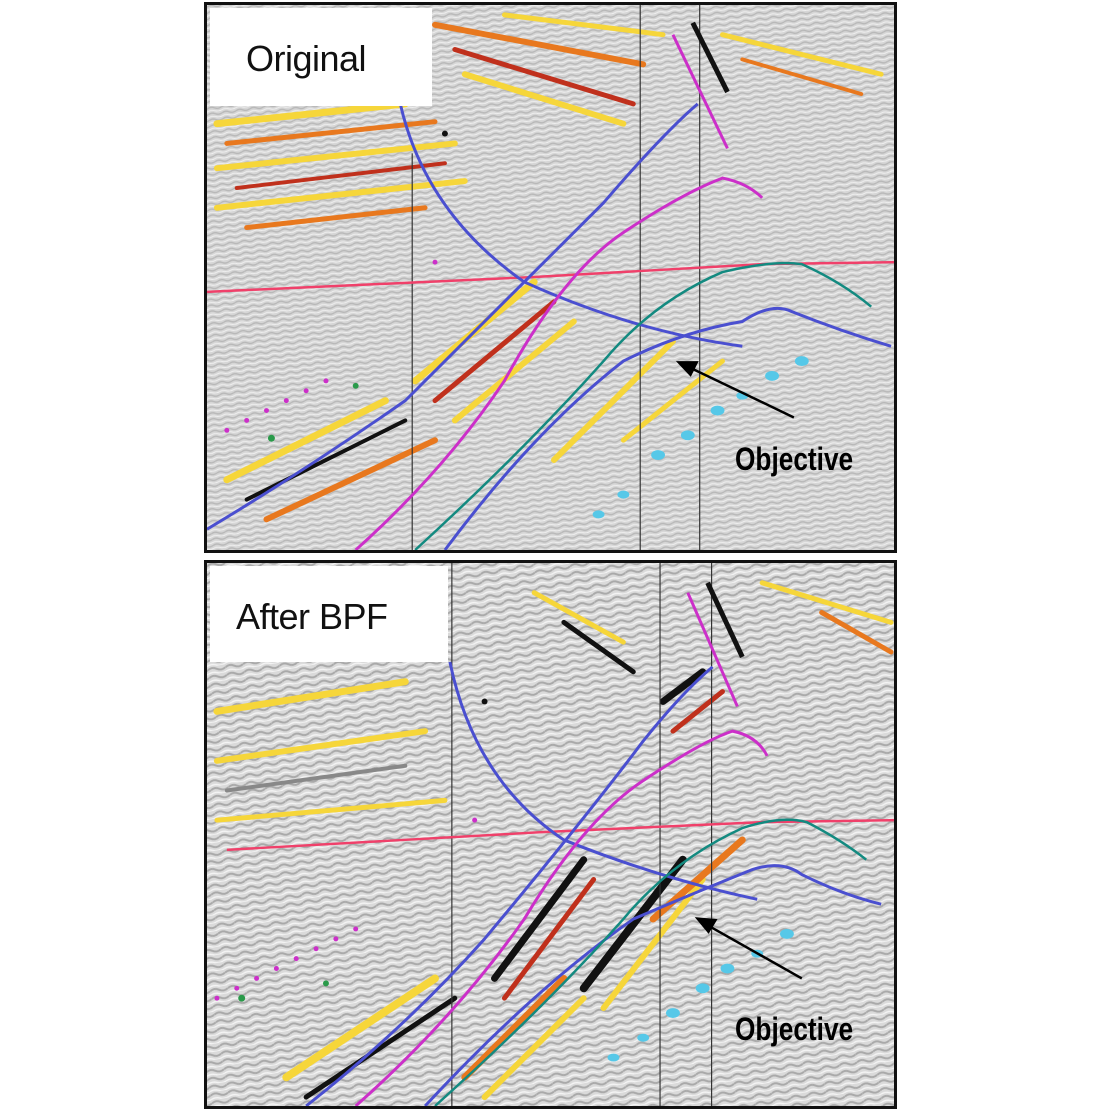 The image size is (1100, 1110). What do you see at coordinates (306, 58) in the screenshot?
I see `panel-label-original: Original` at bounding box center [306, 58].